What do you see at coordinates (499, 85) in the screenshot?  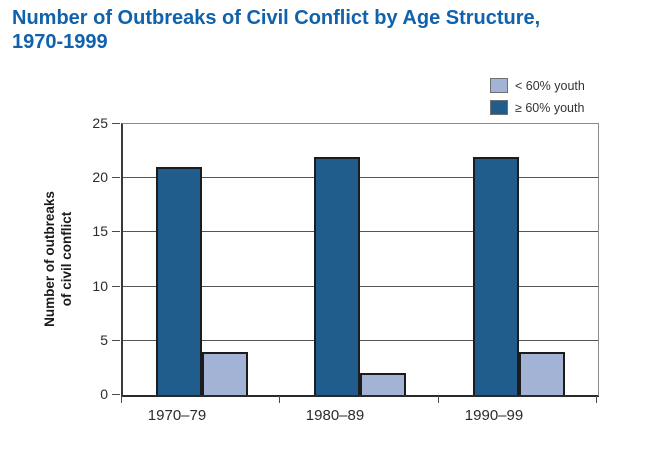 I see `legend-swatch-lt60-icon` at bounding box center [499, 85].